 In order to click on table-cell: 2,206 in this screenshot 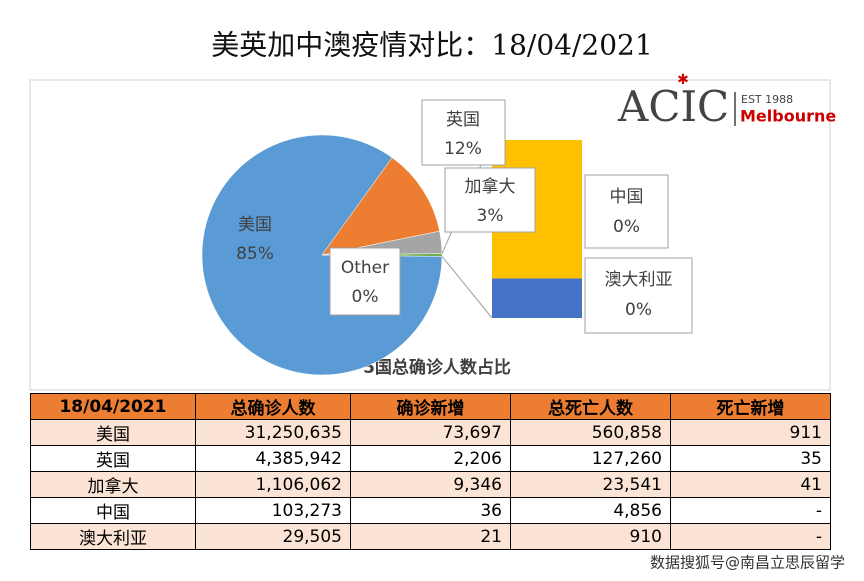, I will do `click(430, 458)`.